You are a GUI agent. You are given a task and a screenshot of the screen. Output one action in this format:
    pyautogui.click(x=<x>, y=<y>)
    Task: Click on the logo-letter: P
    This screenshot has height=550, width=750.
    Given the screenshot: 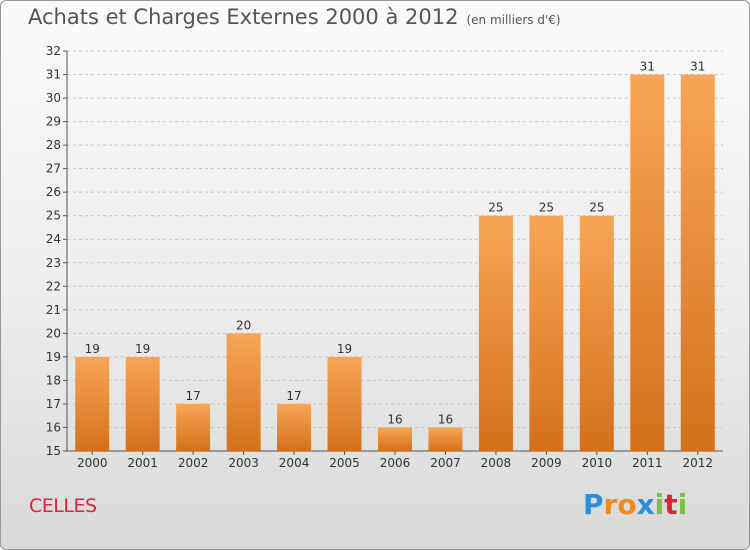 What is the action you would take?
    pyautogui.click(x=593, y=504)
    